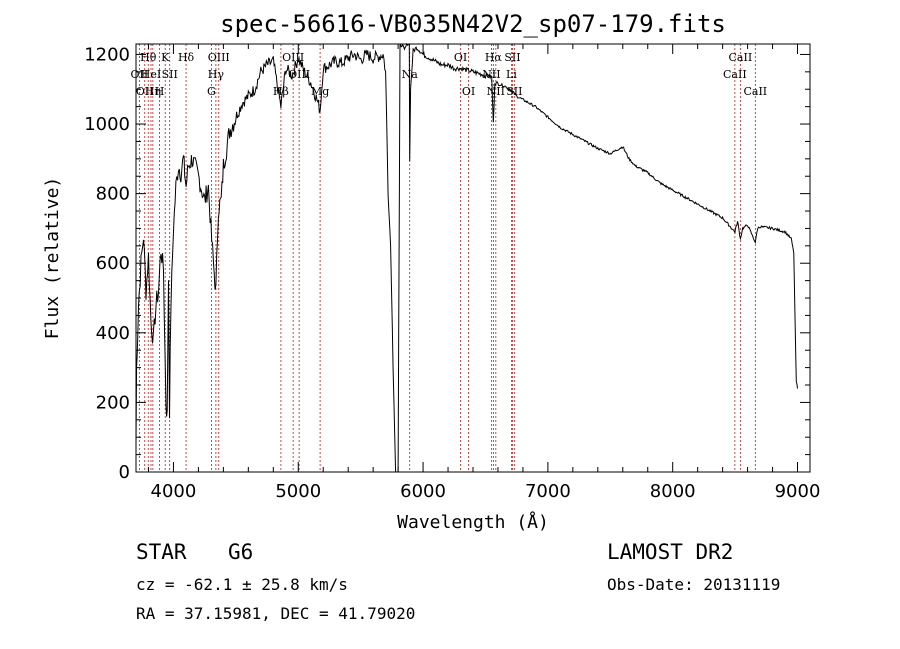  I want to click on spectral-line-label: Hα, so click(494, 57).